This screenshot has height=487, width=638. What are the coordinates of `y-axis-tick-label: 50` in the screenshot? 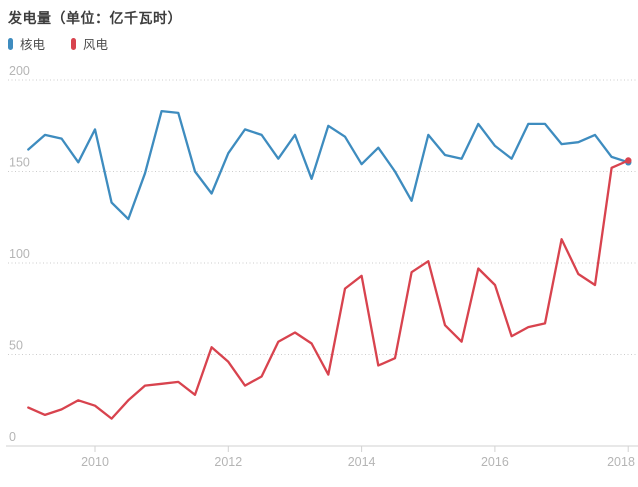 It's located at (16, 346).